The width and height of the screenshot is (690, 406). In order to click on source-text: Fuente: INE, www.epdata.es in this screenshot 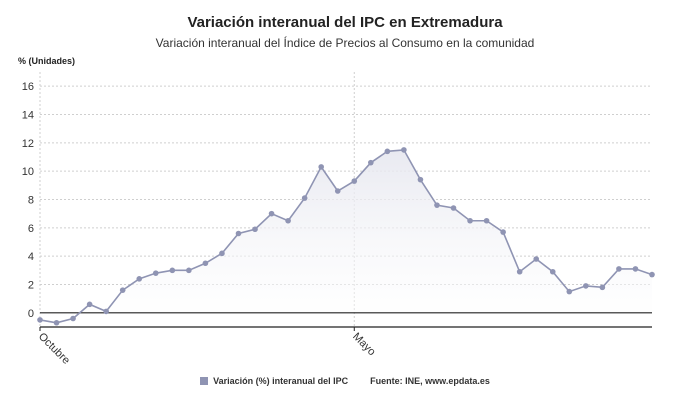, I will do `click(430, 381)`.